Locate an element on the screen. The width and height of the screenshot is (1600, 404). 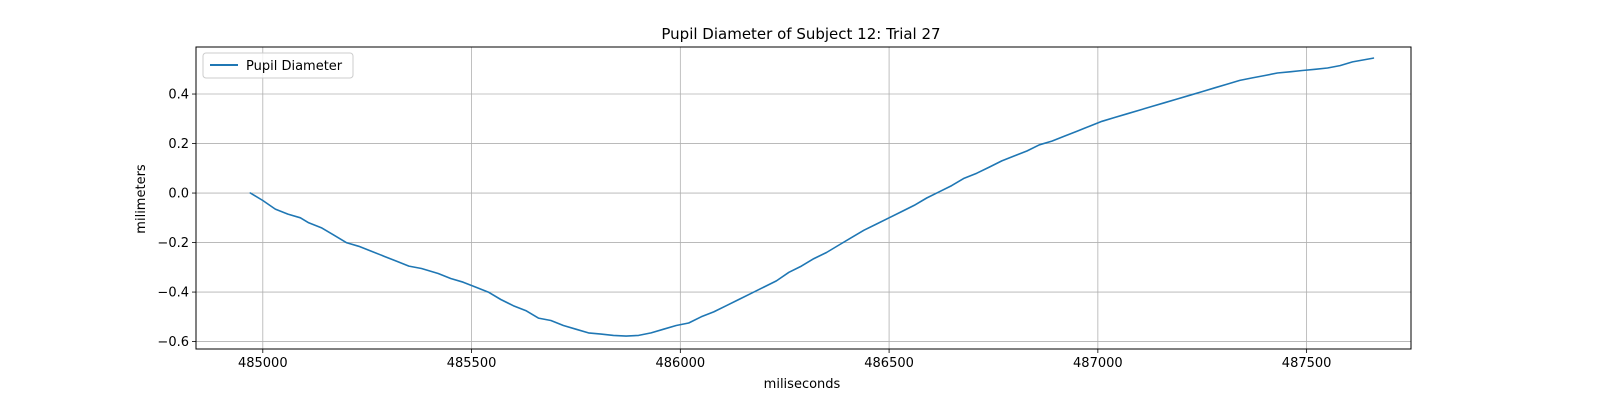
x-axis-label: miliseconds is located at coordinates (802, 384).